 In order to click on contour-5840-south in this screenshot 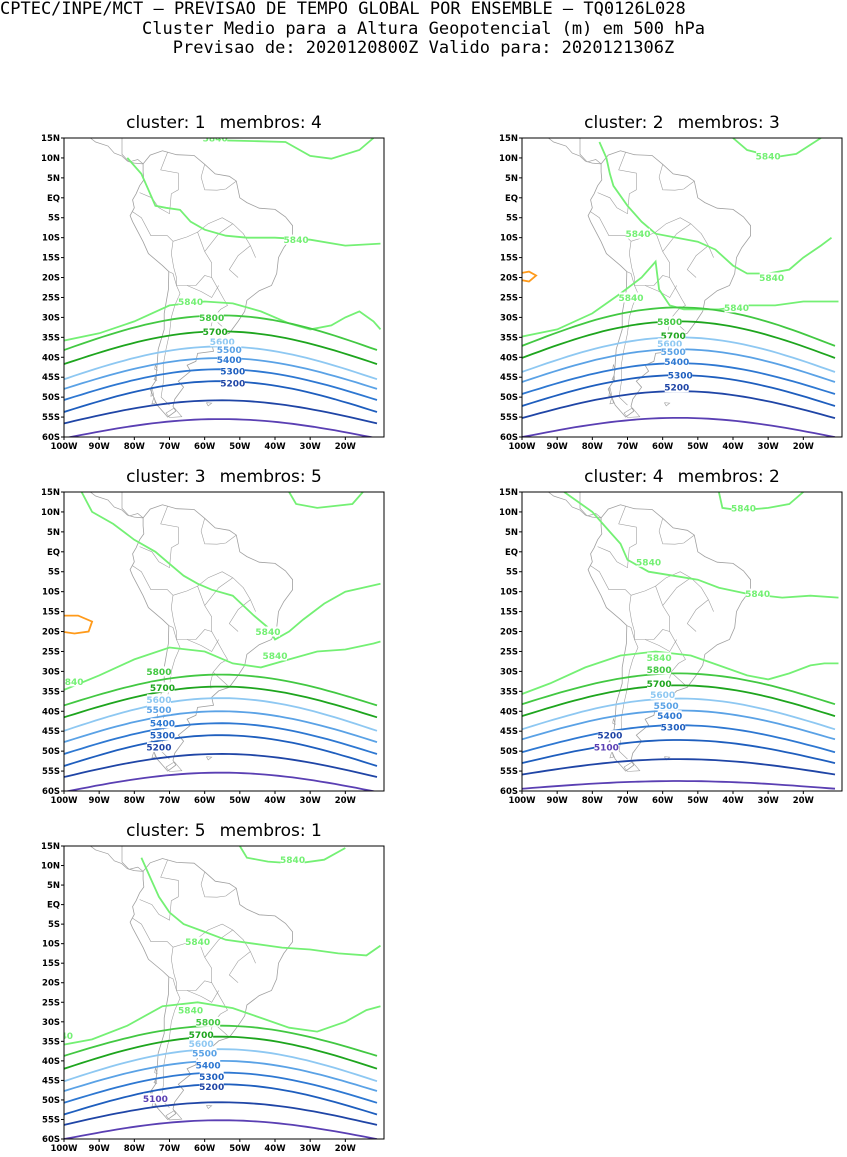, I will do `click(222, 665)`.